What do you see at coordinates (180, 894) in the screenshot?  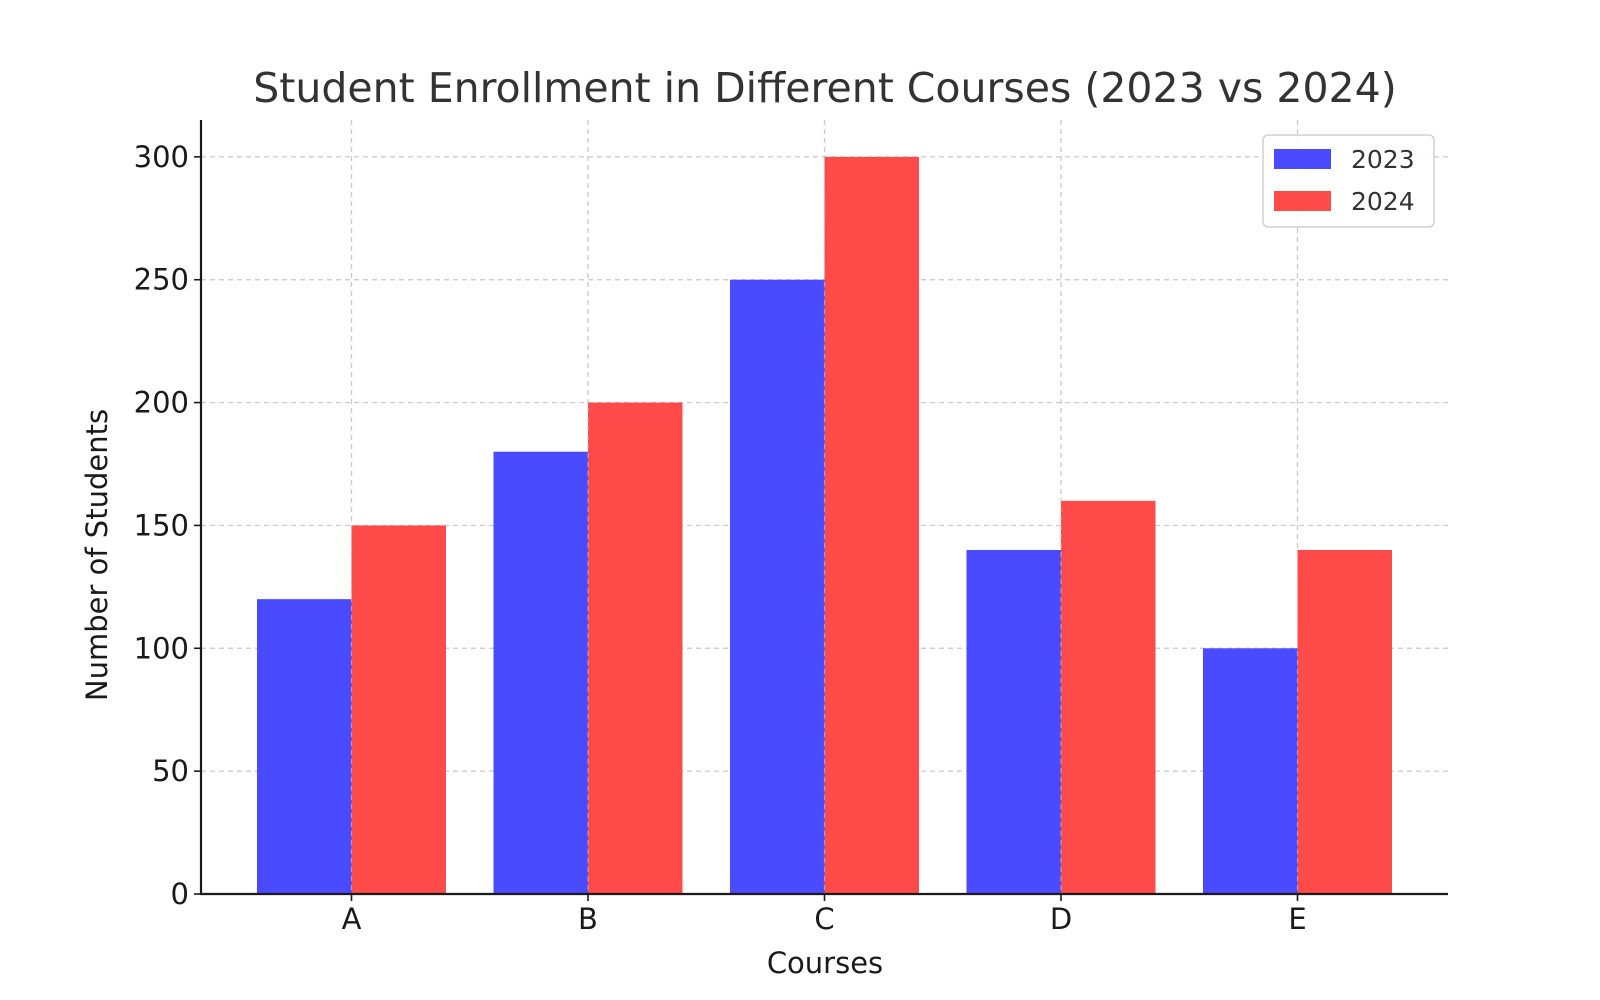 I see `y-tick-label: 0` at bounding box center [180, 894].